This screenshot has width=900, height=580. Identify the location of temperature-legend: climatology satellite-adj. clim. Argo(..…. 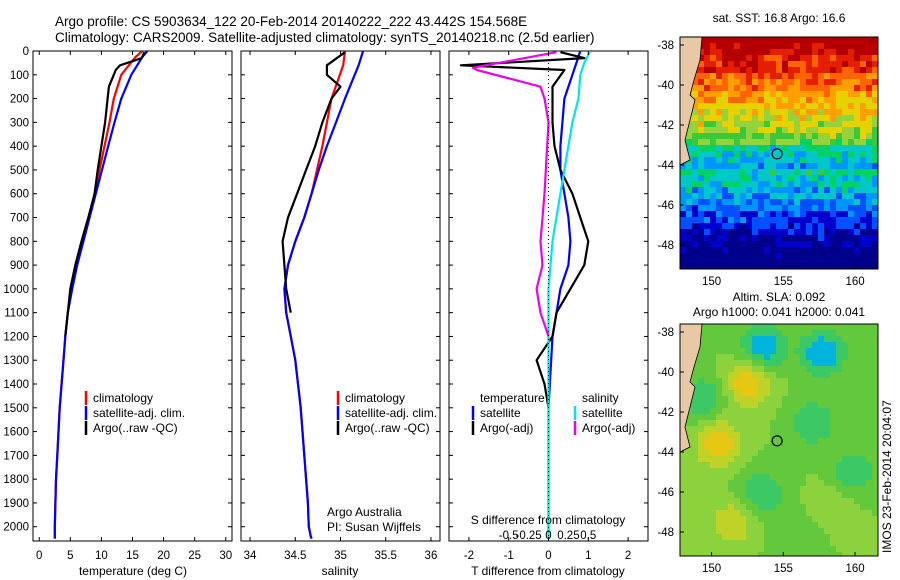
(134, 413).